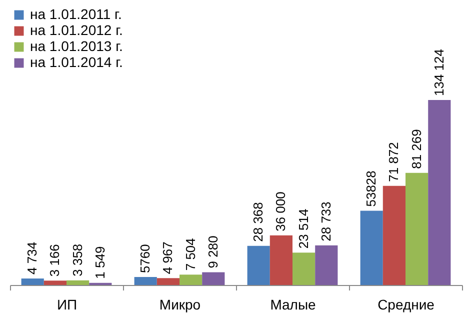 The image size is (470, 325). I want to click on legend-label: на 1.01.2012 г., so click(76, 30).